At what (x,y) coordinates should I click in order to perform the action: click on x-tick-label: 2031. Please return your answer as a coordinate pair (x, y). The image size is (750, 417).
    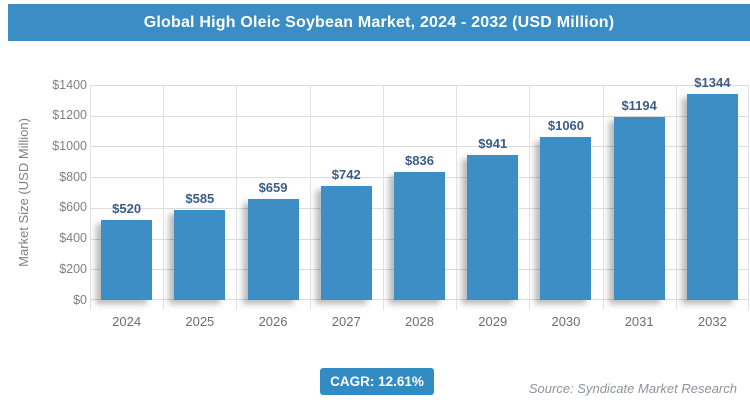
    Looking at the image, I should click on (639, 321).